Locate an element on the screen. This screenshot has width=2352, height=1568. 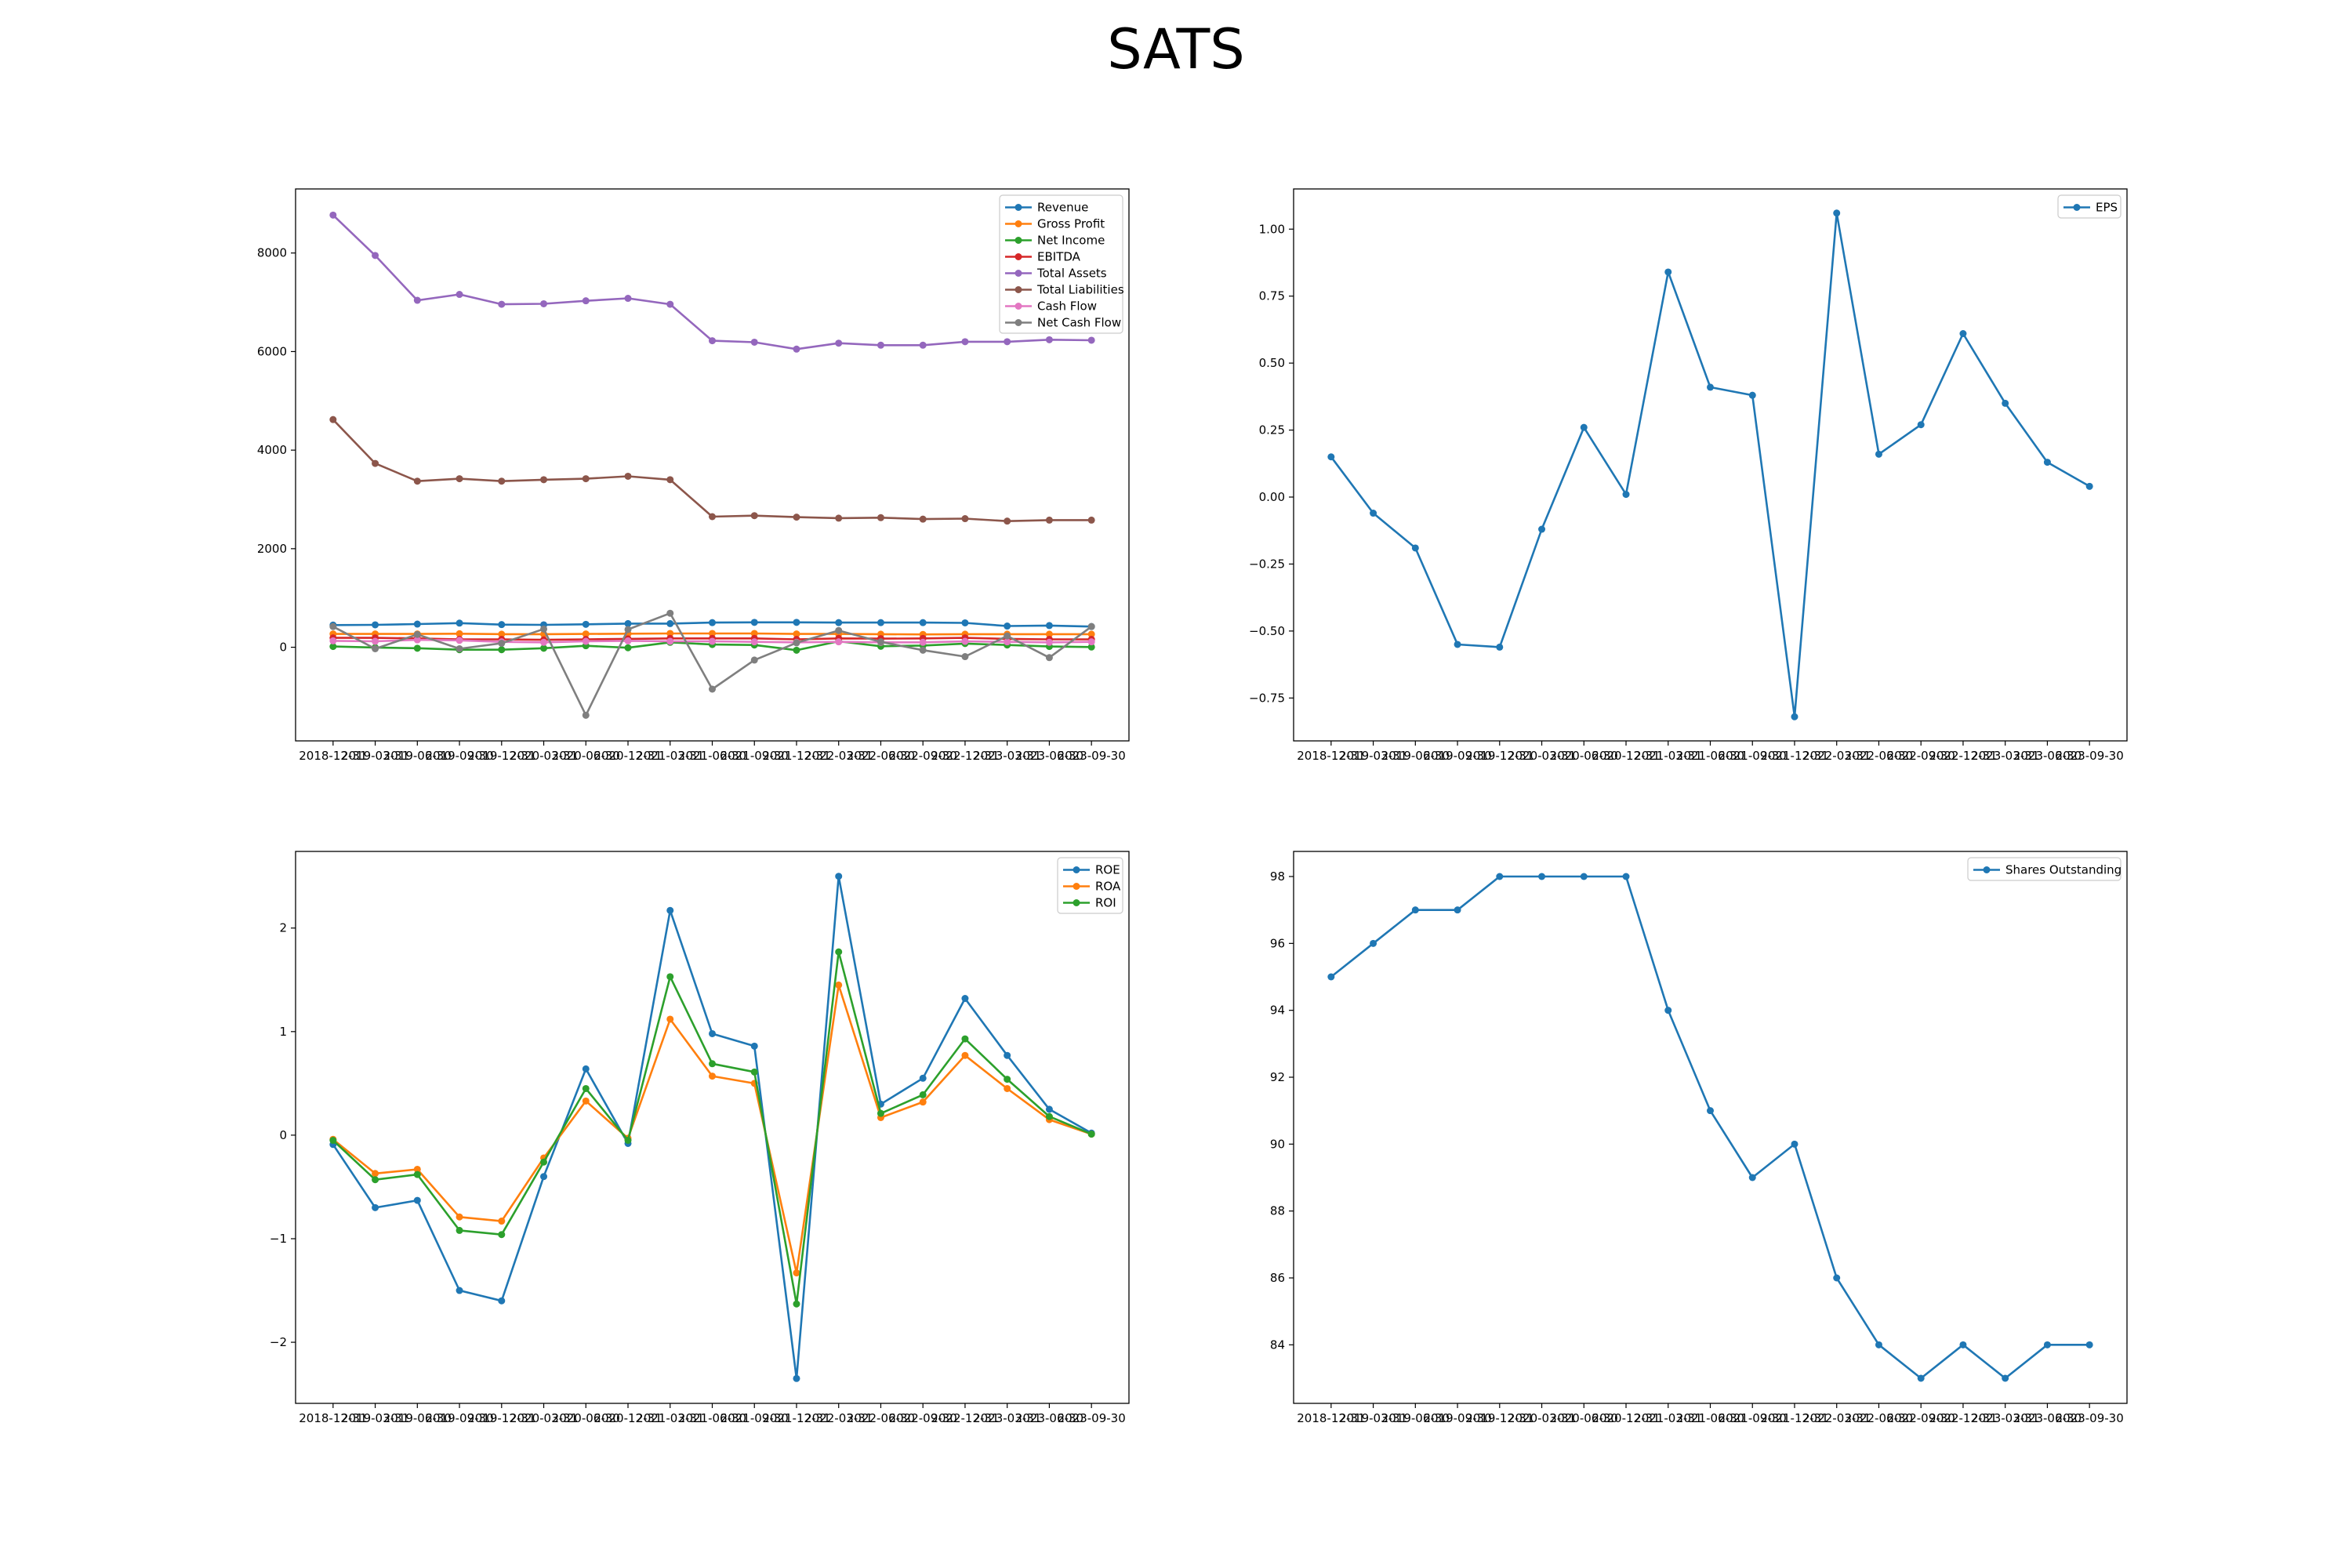
y-tick-label: 1 is located at coordinates (283, 1032).